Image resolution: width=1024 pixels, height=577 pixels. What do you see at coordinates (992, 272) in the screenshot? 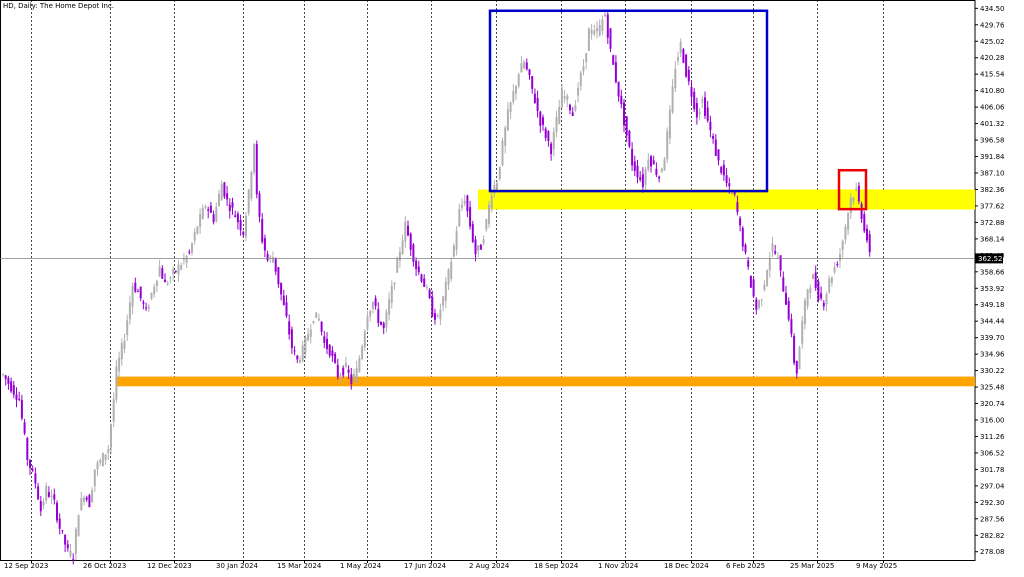
I see `y-tick-label: 358.66` at bounding box center [992, 272].